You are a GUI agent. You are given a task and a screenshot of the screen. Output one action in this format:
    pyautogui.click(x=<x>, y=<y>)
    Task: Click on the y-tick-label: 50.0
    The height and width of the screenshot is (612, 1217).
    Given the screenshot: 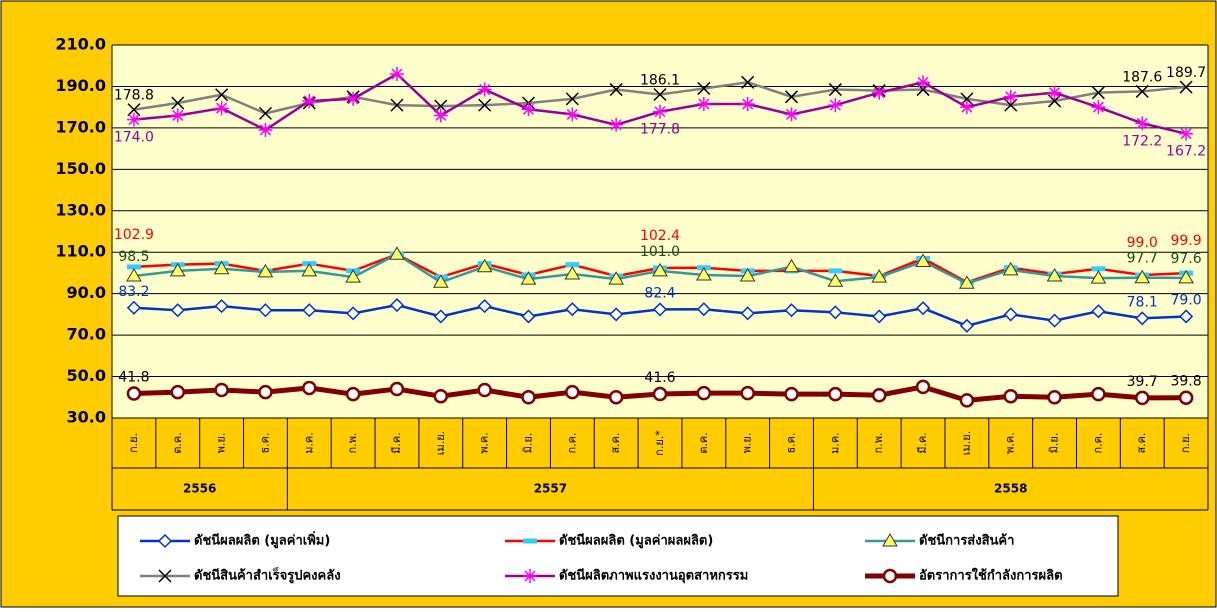 What is the action you would take?
    pyautogui.click(x=86, y=375)
    